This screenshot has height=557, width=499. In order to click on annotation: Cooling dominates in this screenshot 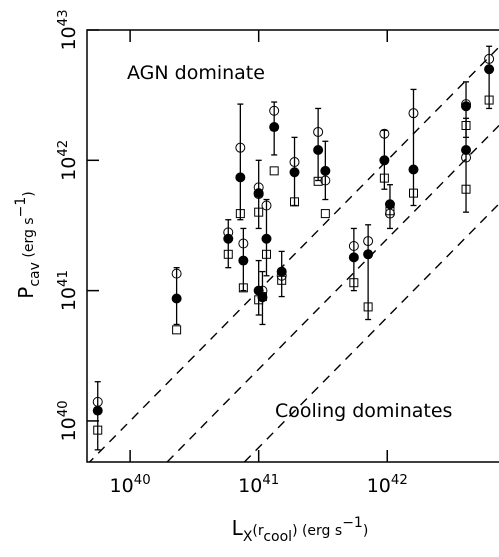, I will do `click(363, 411)`.